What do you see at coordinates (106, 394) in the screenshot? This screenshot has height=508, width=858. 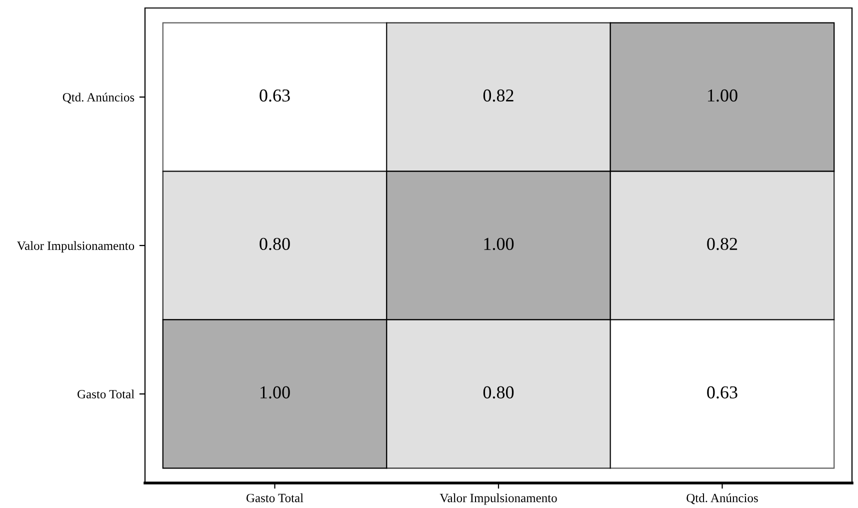 I see `y-tick-label: Gasto Total` at bounding box center [106, 394].